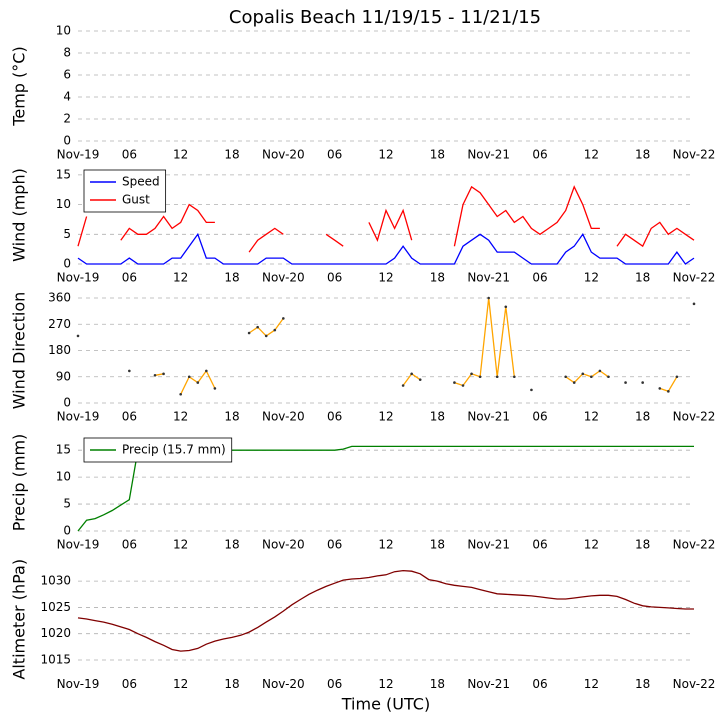 This screenshot has height=725, width=725. Describe the element at coordinates (63, 376) in the screenshot. I see `y-tick-label: 90` at that location.